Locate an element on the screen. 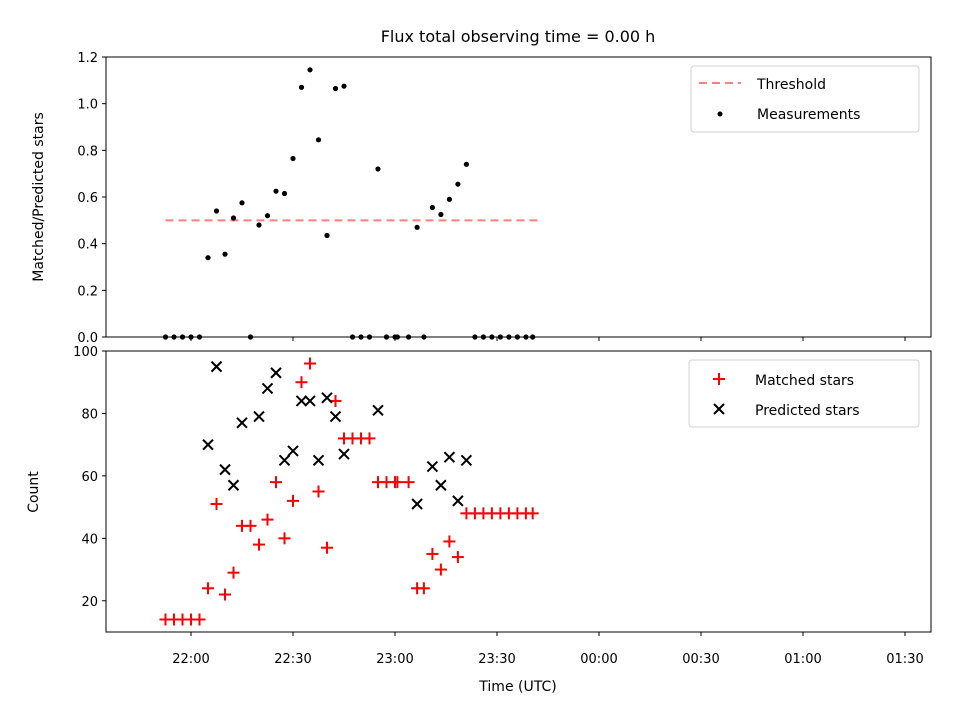  legend-predicted-label: Predicted stars is located at coordinates (807, 411).